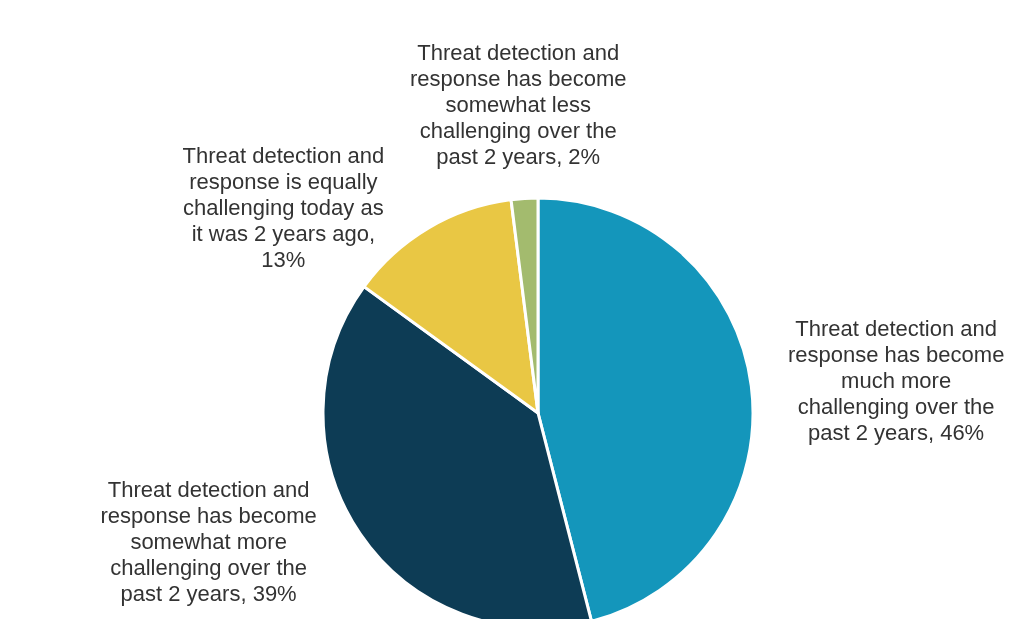 Image resolution: width=1032 pixels, height=627 pixels. I want to click on slice-label: Threat detection and response has become somewhat more challenging over the past 2 years, 39%, so click(208, 542).